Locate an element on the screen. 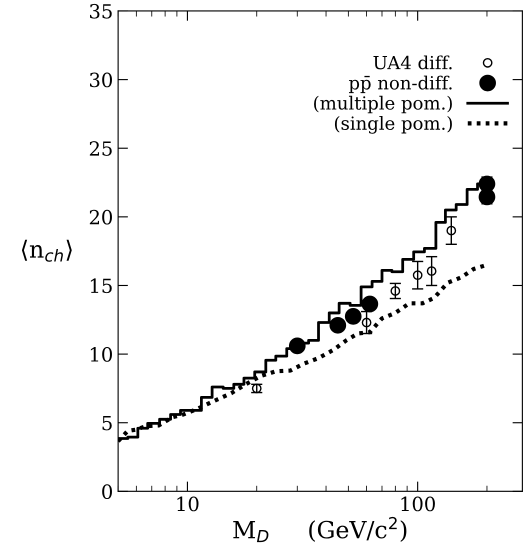 This screenshot has height=549, width=525. y-tick-label: 30 is located at coordinates (101, 80).